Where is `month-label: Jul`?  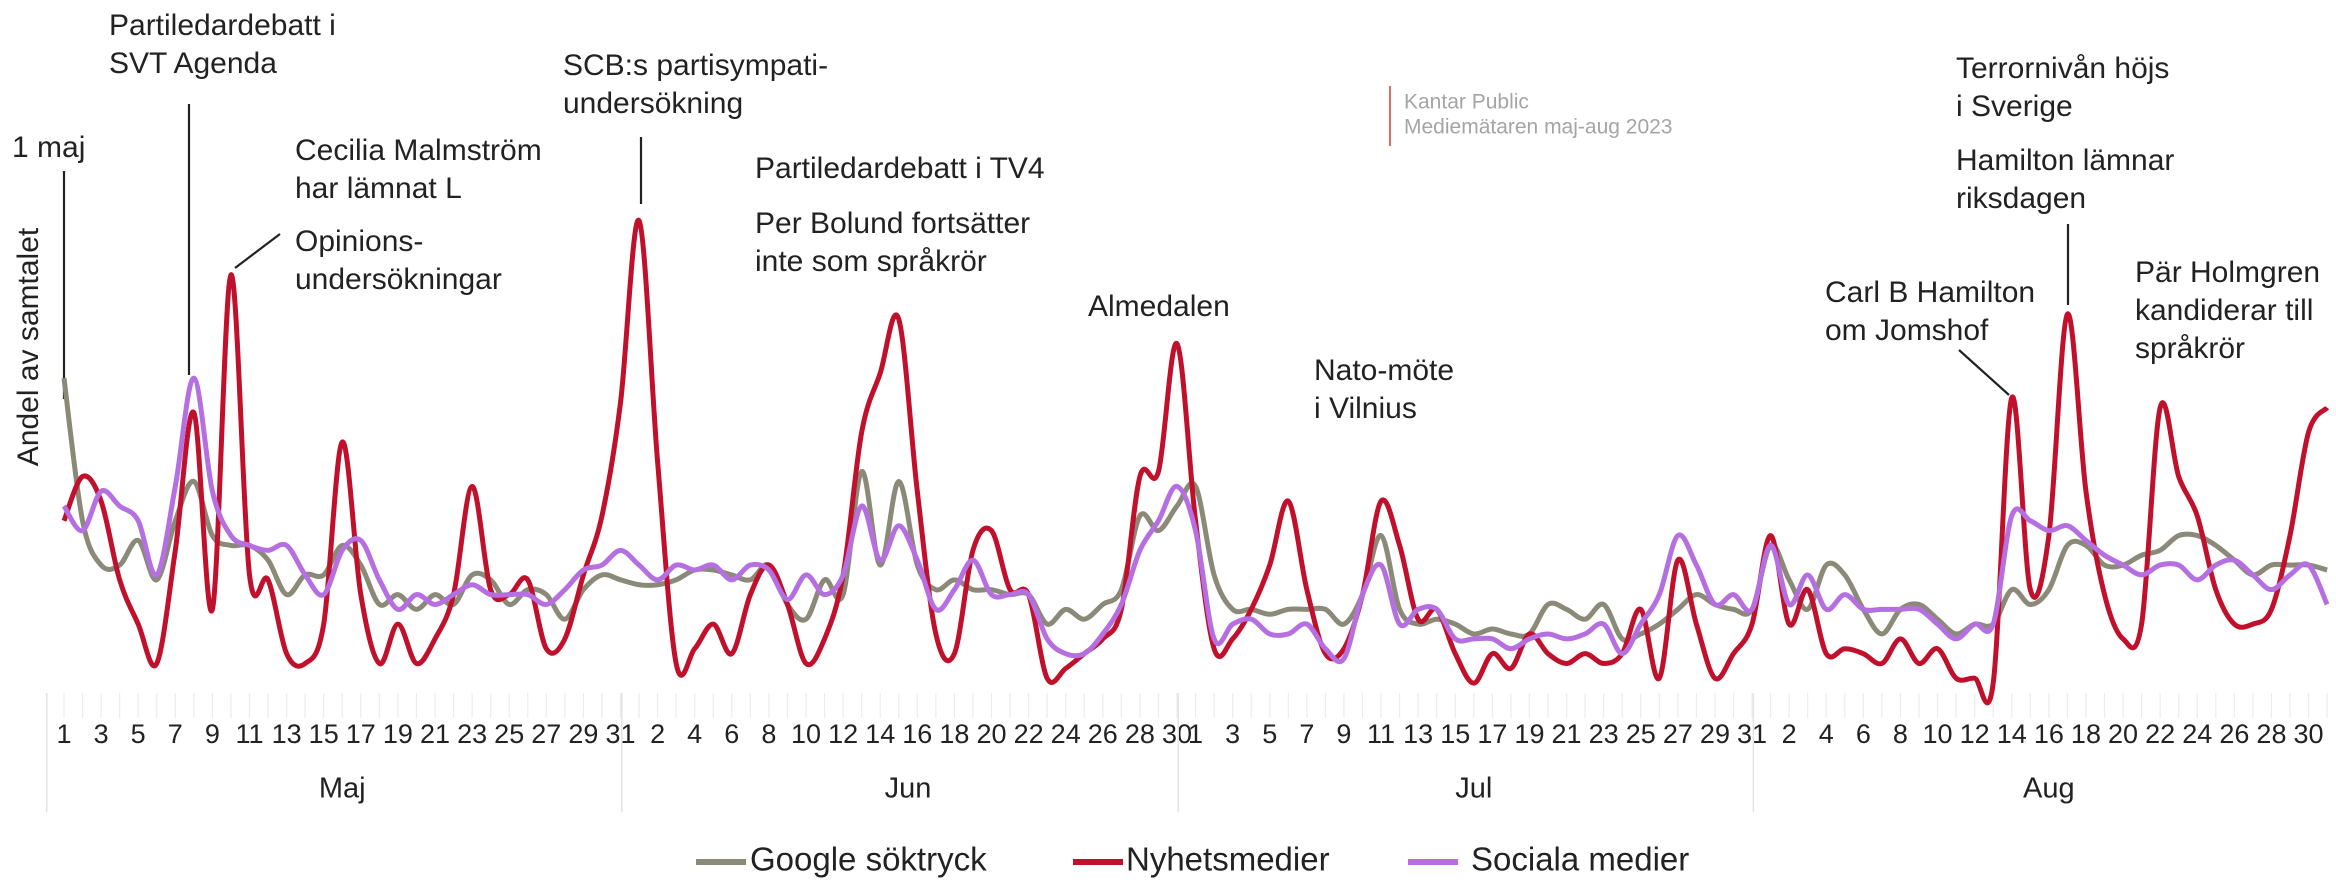 month-label: Jul is located at coordinates (1473, 789).